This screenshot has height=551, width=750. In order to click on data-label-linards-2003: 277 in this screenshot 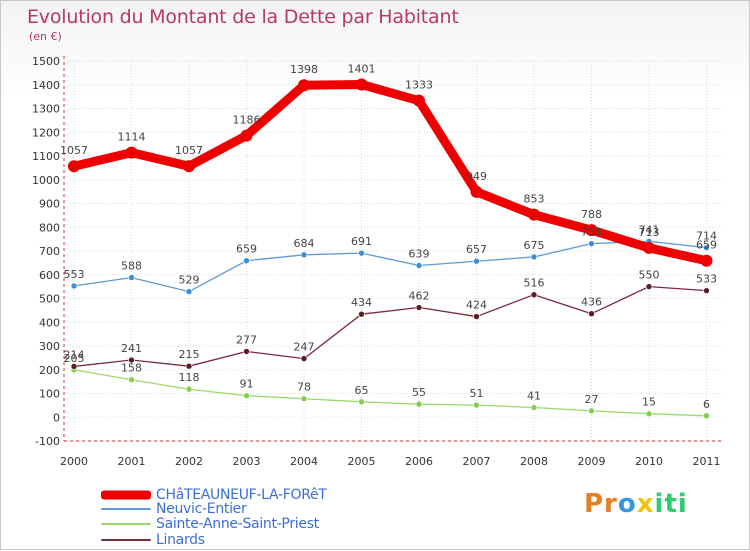, I will do `click(246, 339)`.